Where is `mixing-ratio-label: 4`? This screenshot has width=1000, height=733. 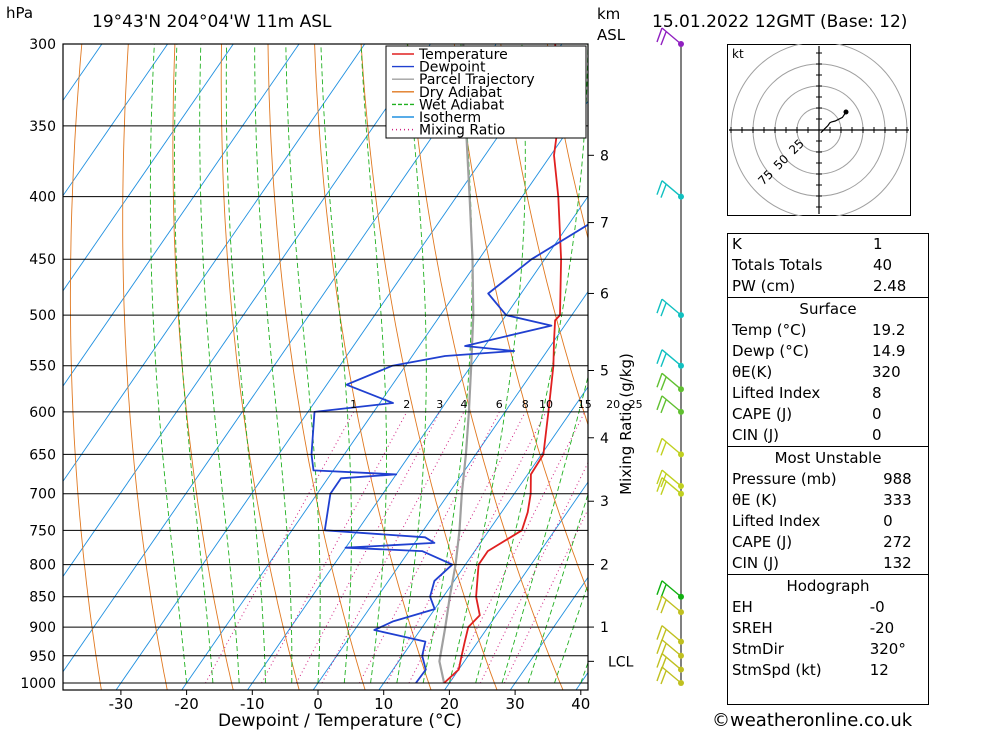
mixing-ratio-label: 4 is located at coordinates (463, 404).